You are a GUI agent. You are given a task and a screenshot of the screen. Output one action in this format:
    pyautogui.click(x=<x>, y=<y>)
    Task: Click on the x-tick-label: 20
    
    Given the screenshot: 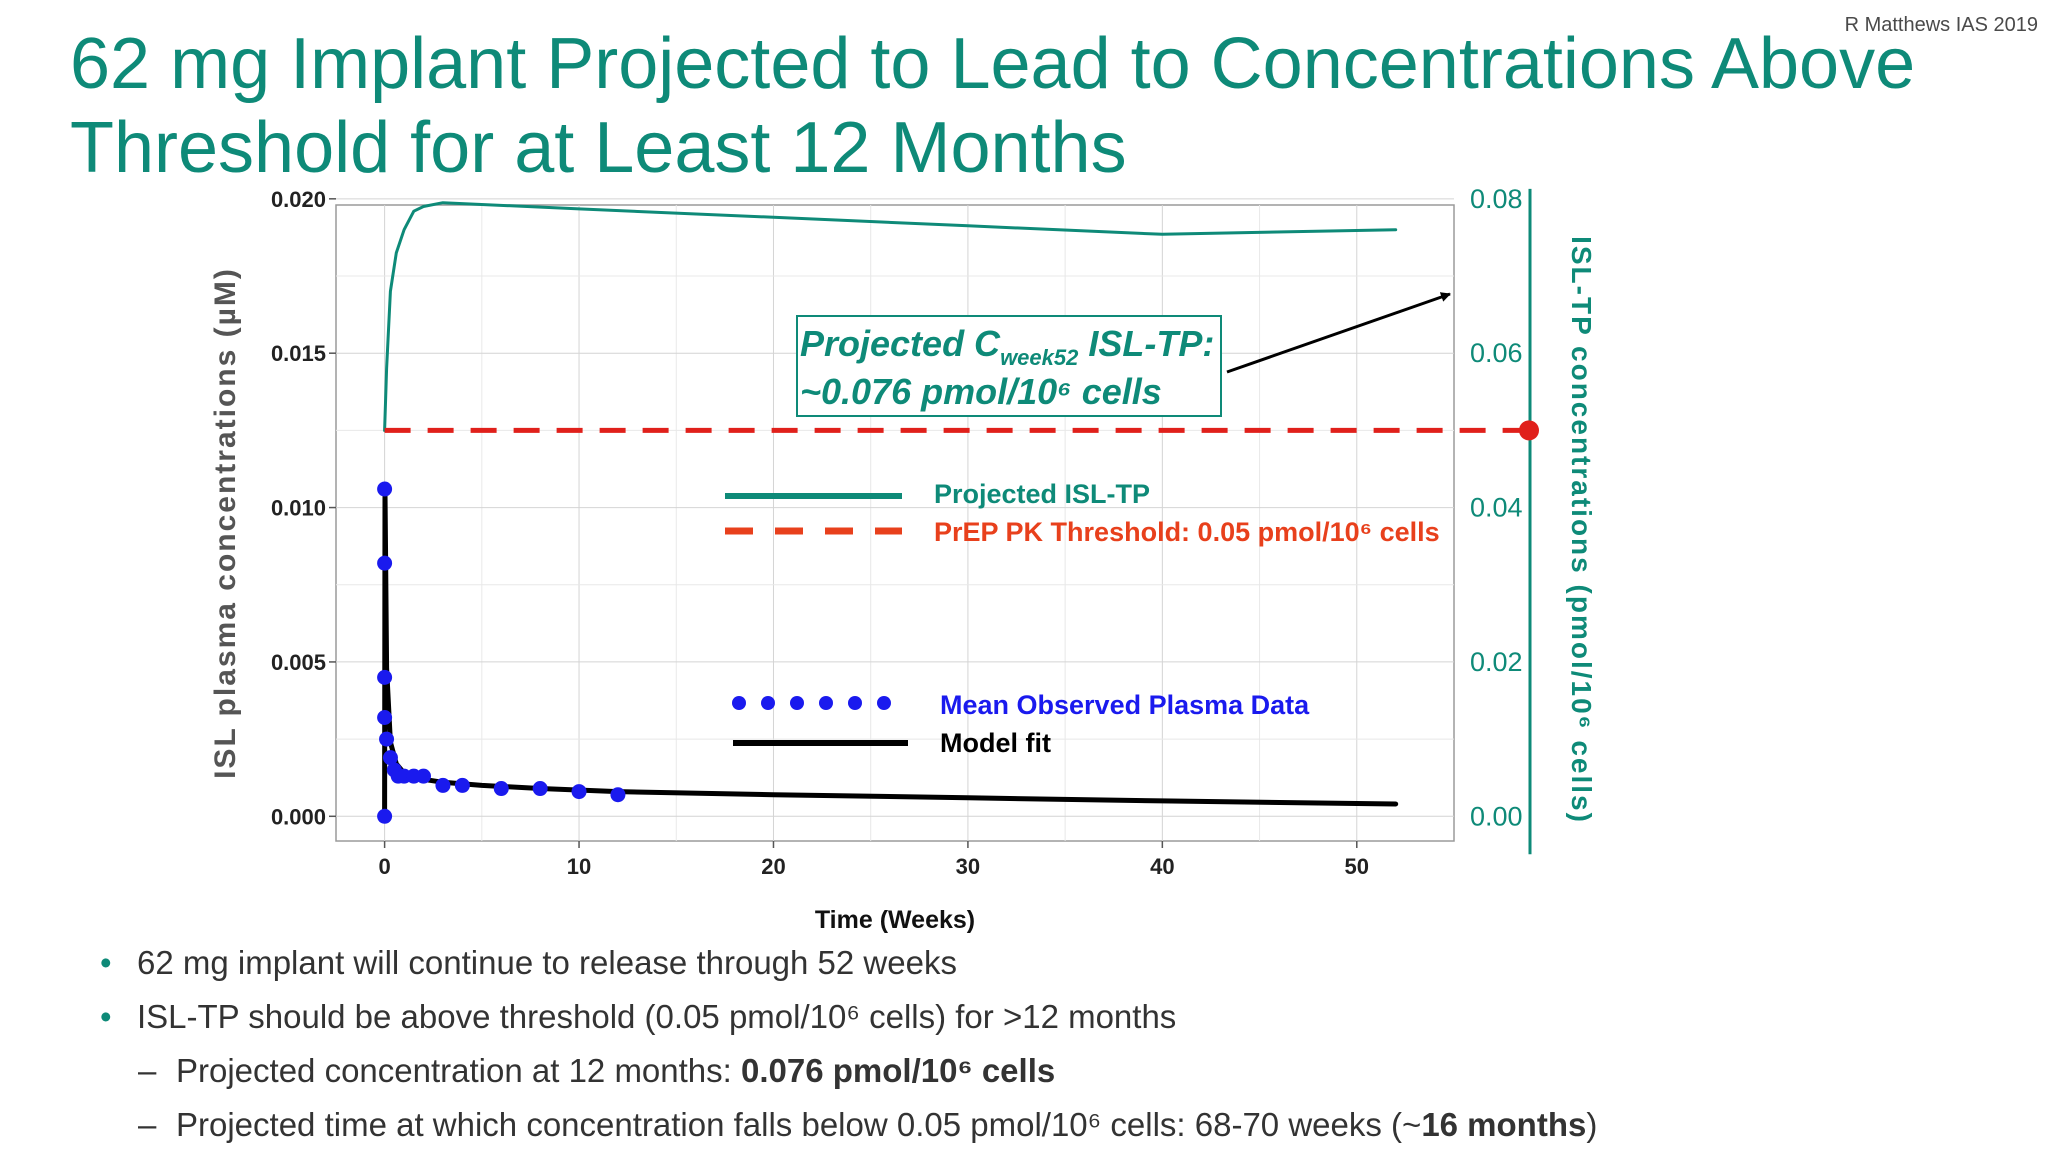 What is the action you would take?
    pyautogui.click(x=773, y=866)
    